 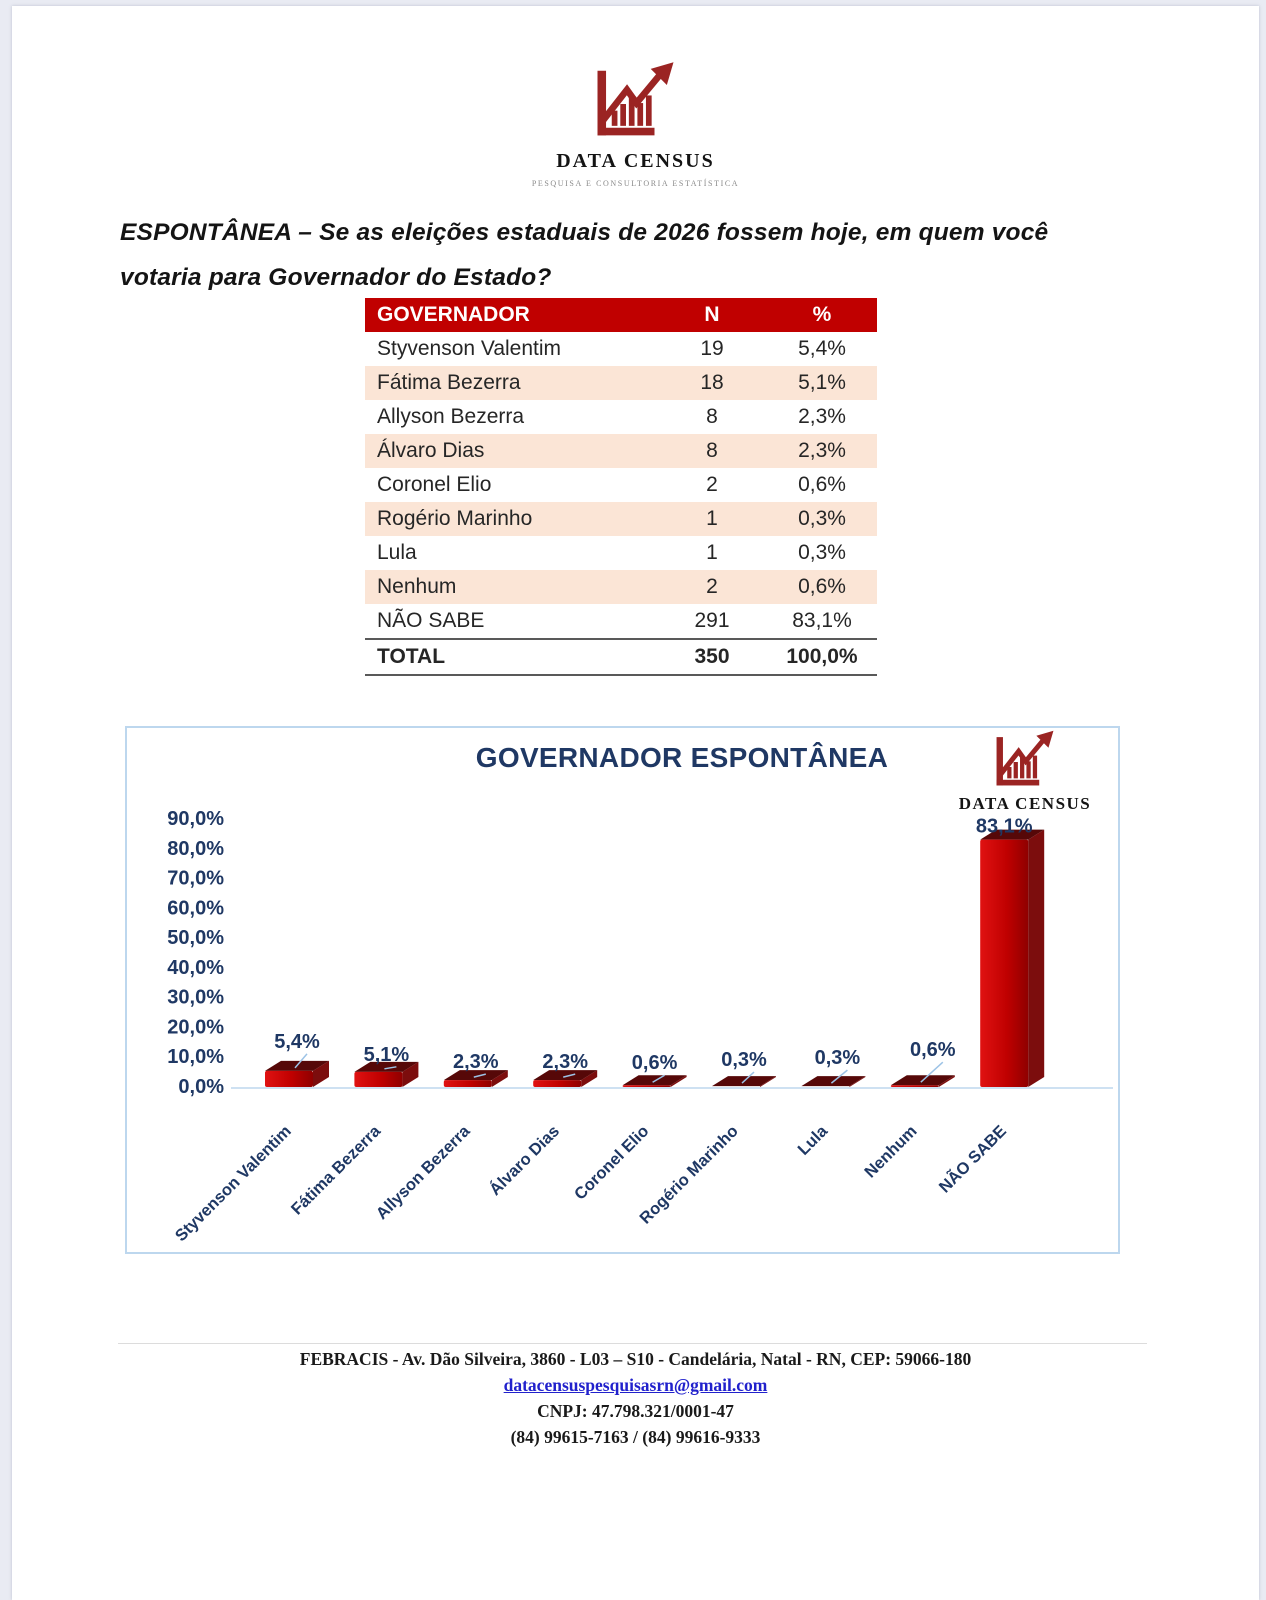 I want to click on y-tick-label: 0,0%, so click(x=201, y=1087).